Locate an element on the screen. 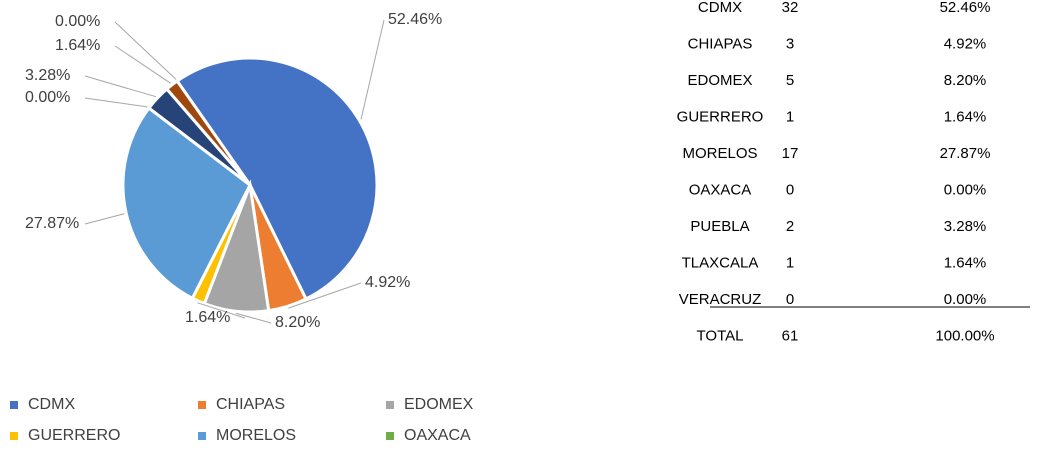 This screenshot has height=454, width=1047. table-cell: CHIAPAS is located at coordinates (720, 43).